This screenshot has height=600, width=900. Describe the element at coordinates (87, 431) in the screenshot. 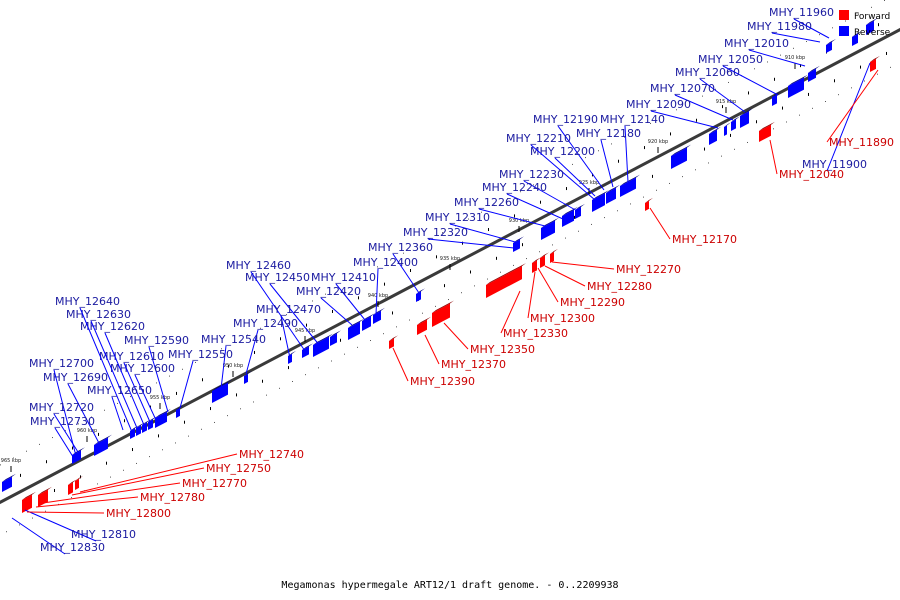

I see `kbp-tick-label: 960 kbp` at that location.